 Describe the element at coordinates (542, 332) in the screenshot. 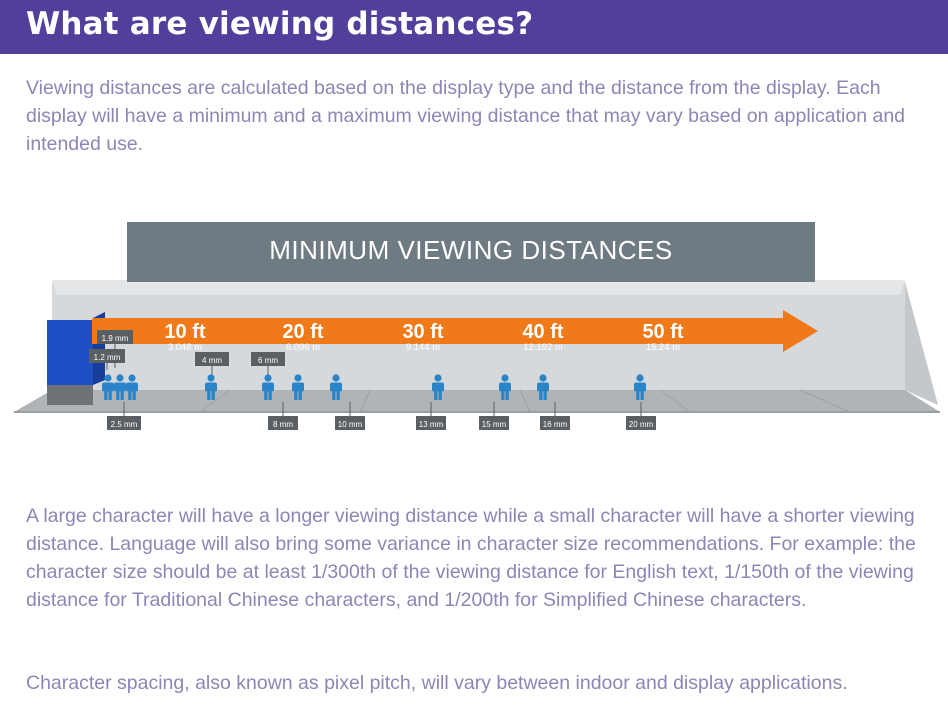

I see `distance-ft-label: 40 ft` at that location.